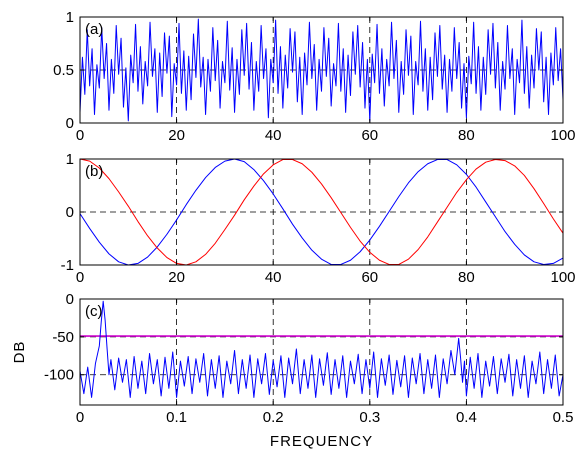  I want to click on y-tick-label: -50, so click(63, 337).